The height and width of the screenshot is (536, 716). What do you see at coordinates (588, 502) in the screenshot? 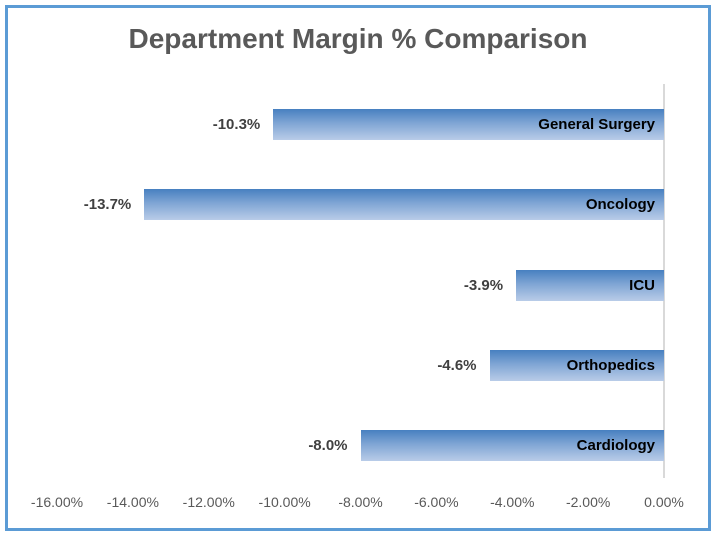
I see `x-axis-tick-label: -2.00%` at bounding box center [588, 502].